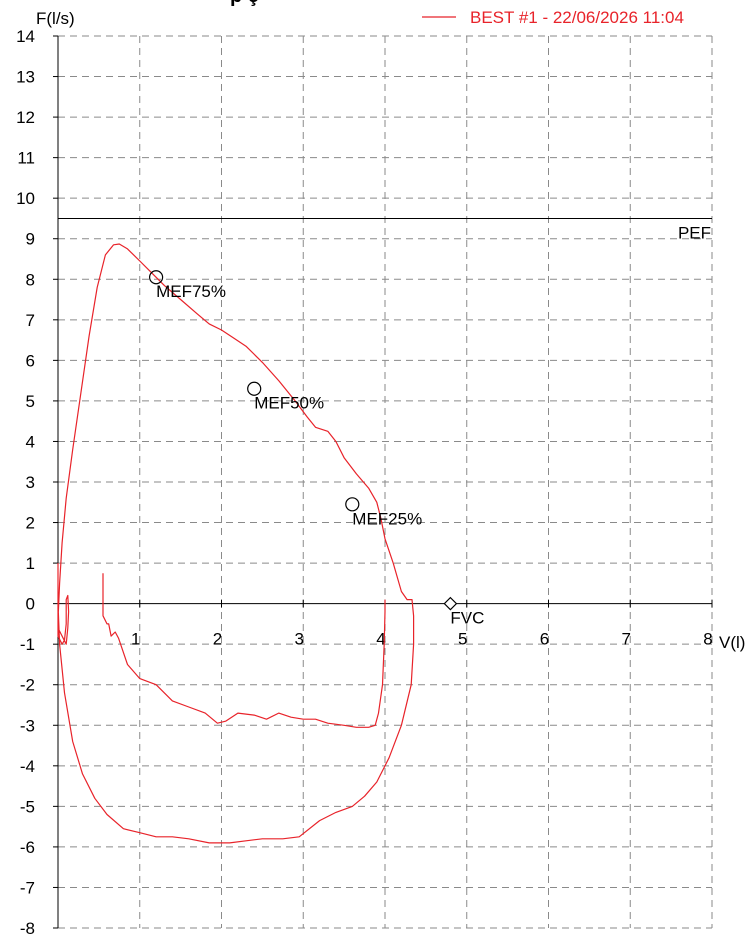 The width and height of the screenshot is (752, 944). Describe the element at coordinates (707, 639) in the screenshot. I see `x-tick-label: 8` at that location.